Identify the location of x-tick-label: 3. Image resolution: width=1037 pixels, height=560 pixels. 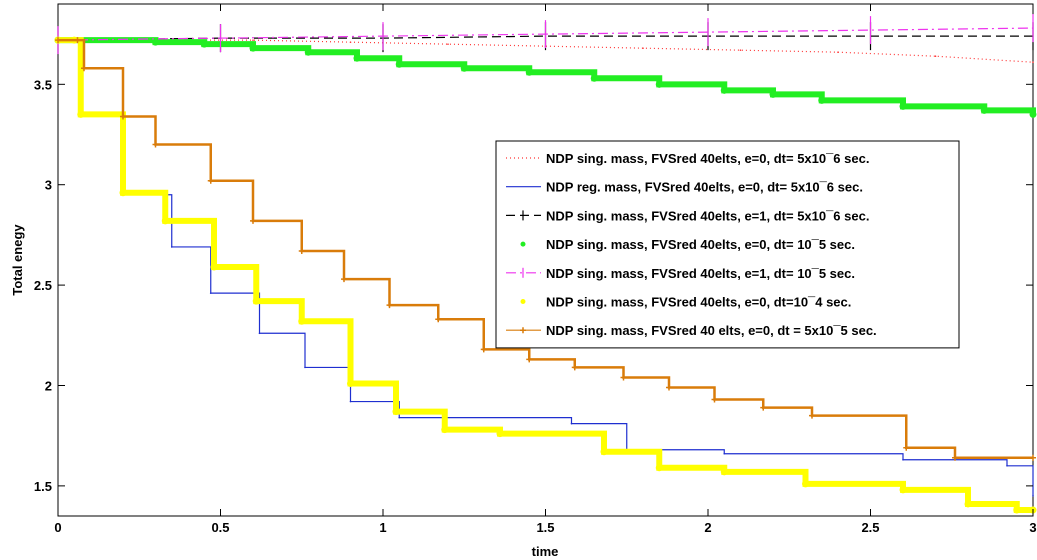
(1032, 527).